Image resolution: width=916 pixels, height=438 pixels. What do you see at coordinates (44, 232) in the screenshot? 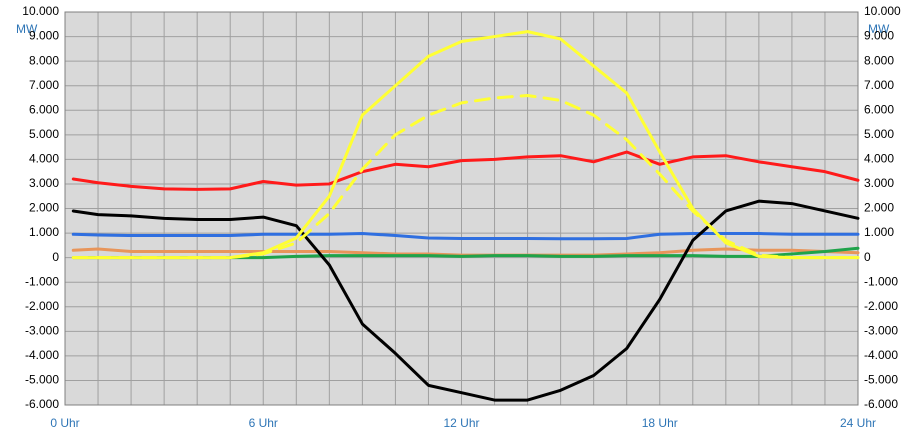
I see `y-tick-label: 1.000` at bounding box center [44, 232].